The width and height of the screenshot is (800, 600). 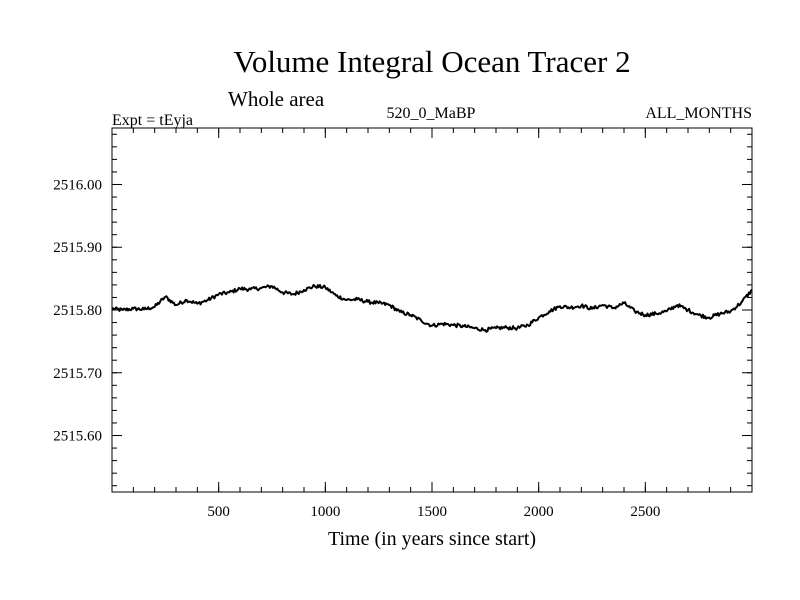 I want to click on months-label: ALL_MONTHS, so click(x=698, y=113).